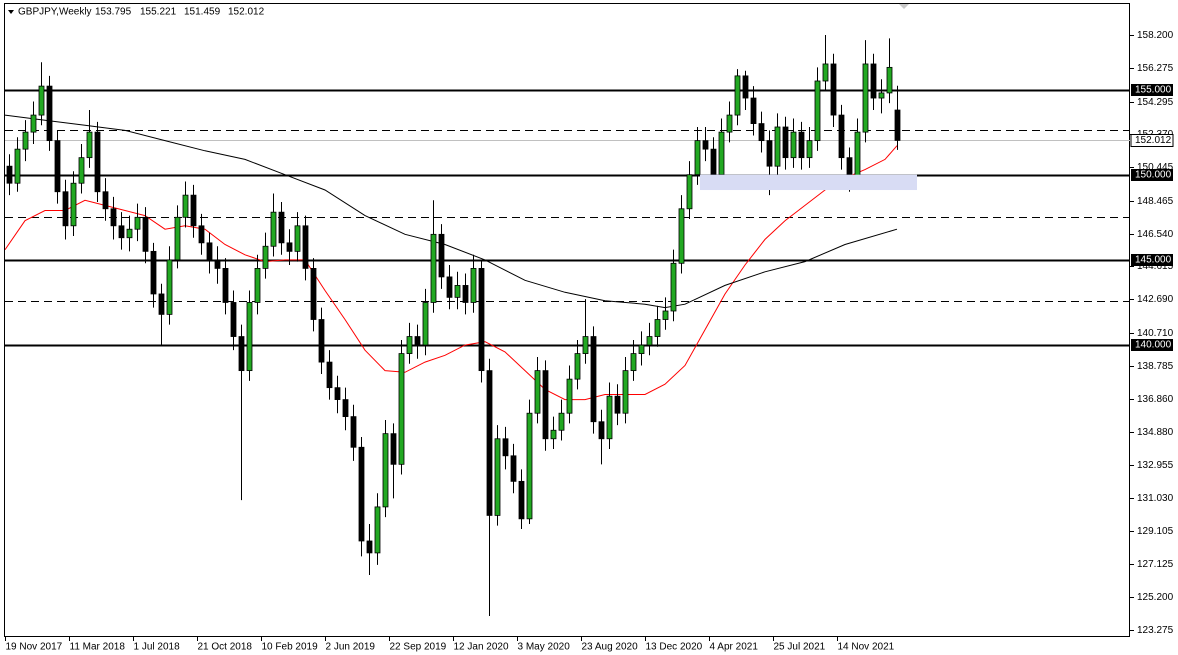 Image resolution: width=1178 pixels, height=655 pixels. What do you see at coordinates (1155, 35) in the screenshot?
I see `y-tick-label: 158.200` at bounding box center [1155, 35].